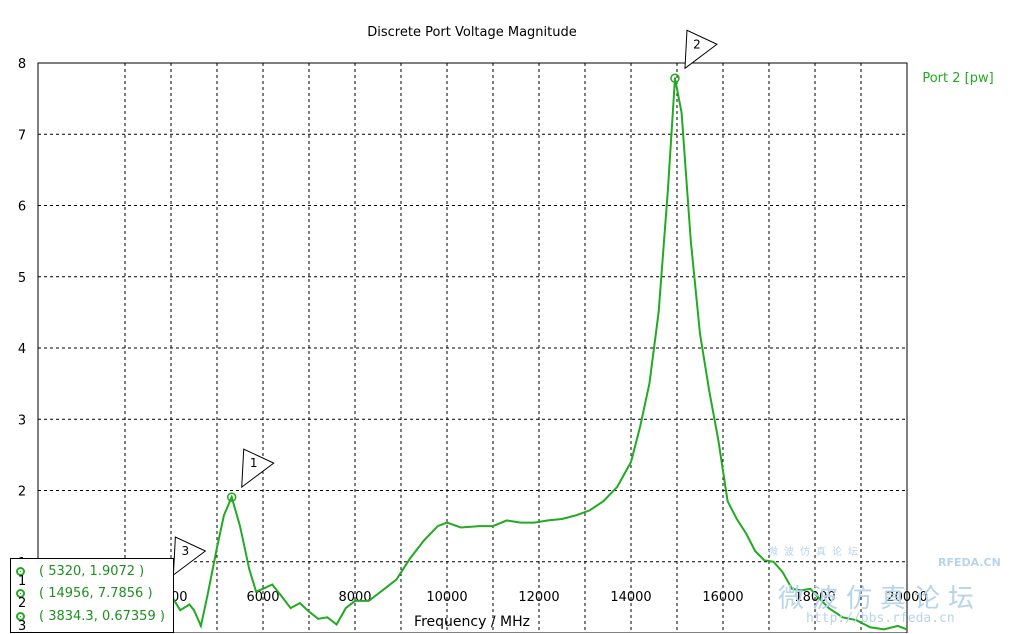 The height and width of the screenshot is (634, 1021). I want to click on marker-readout-id: 1, so click(22, 581).